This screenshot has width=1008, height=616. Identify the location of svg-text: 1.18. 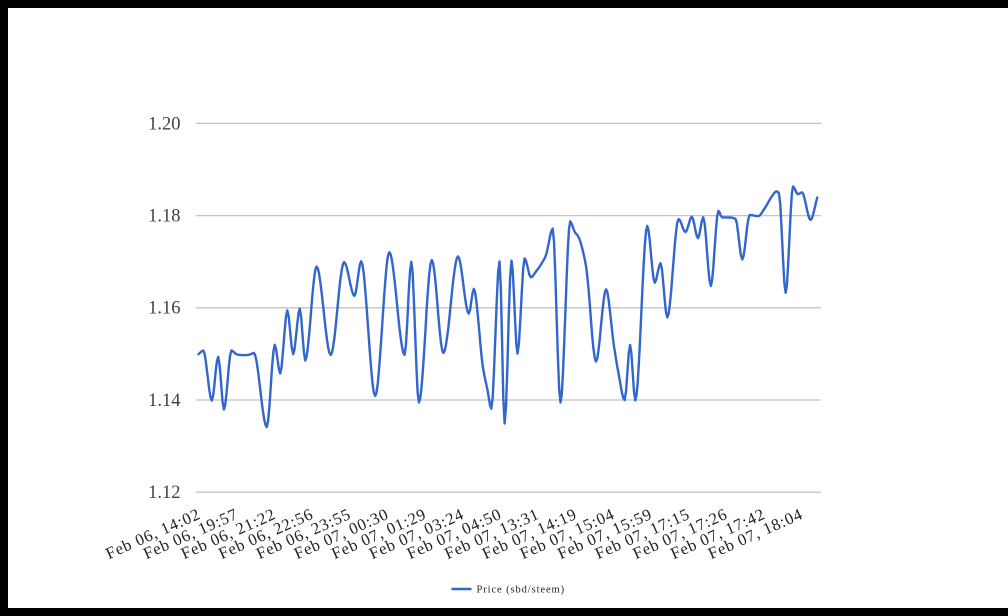
(164, 217).